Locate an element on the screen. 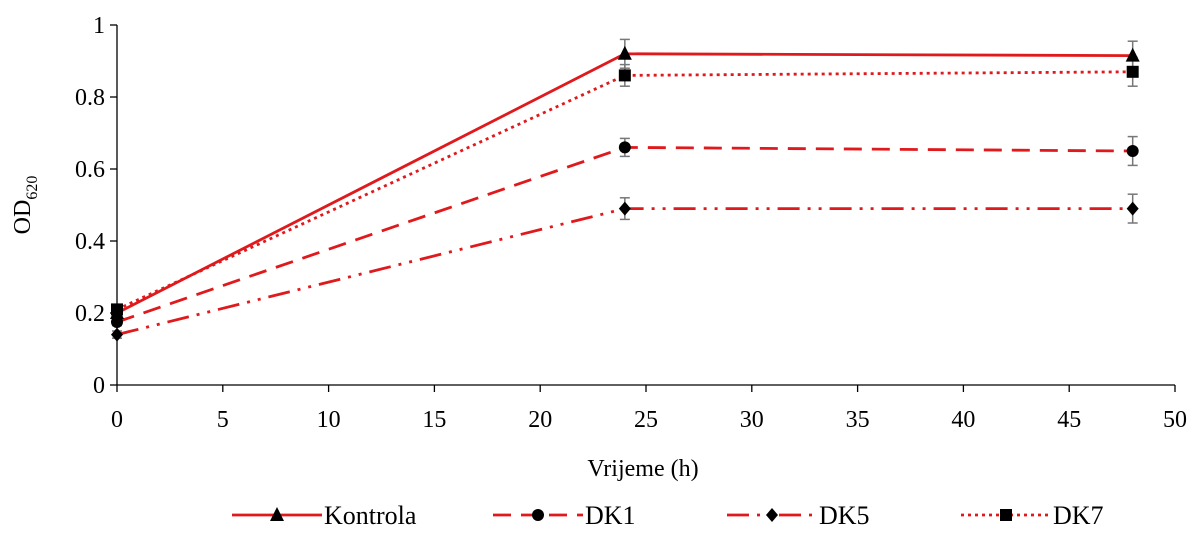 This screenshot has width=1201, height=553. legend-label: DK1 is located at coordinates (610, 515).